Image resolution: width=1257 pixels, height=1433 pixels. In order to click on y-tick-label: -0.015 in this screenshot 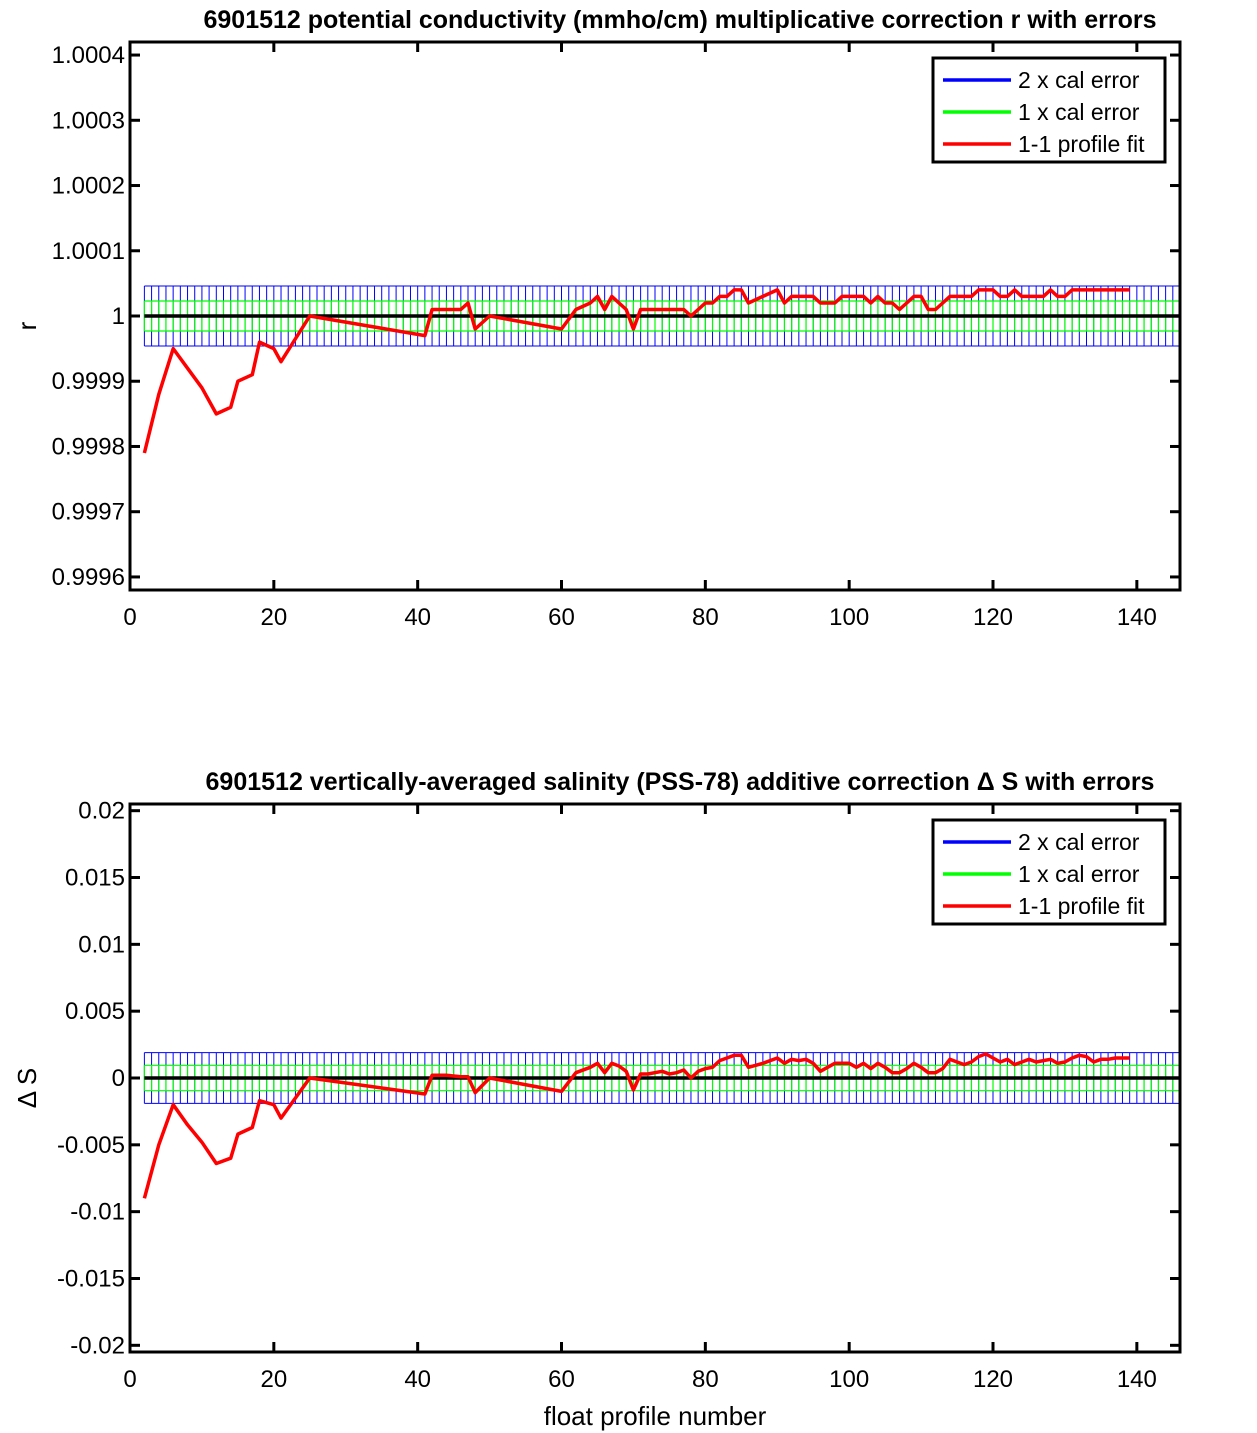, I will do `click(91, 1278)`.